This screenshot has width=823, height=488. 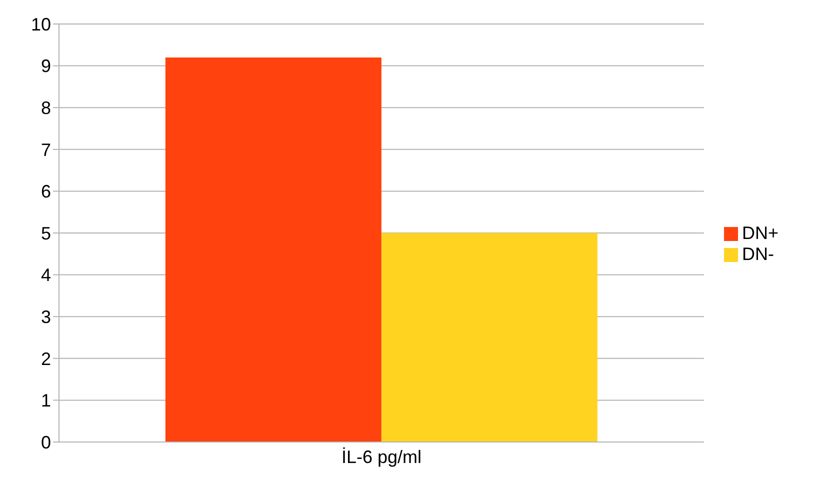 What do you see at coordinates (45, 66) in the screenshot?
I see `y-tick-label: 9` at bounding box center [45, 66].